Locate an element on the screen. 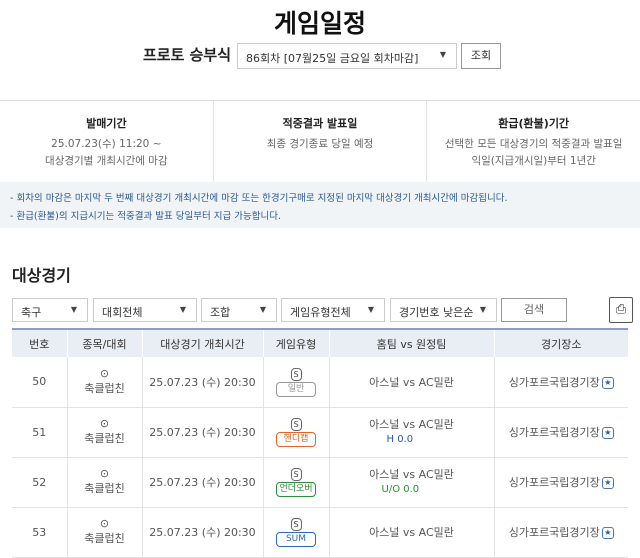  result-date: 적중결과 발표일 최종 경기종료 당일 예정 is located at coordinates (321, 141).